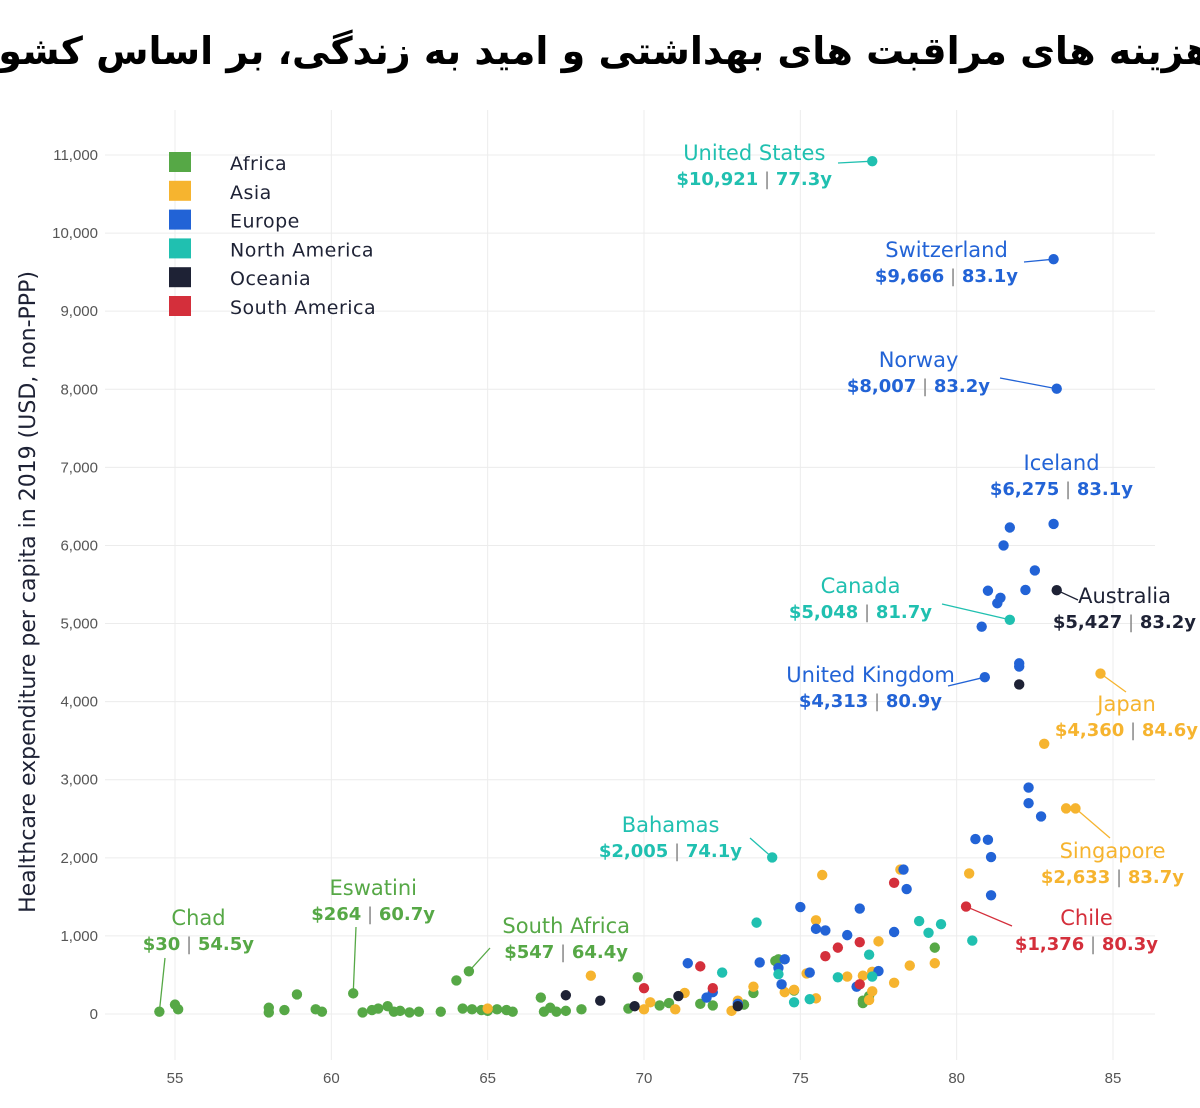 The height and width of the screenshot is (1108, 1200). I want to click on annotation-spend: $5,427, so click(1087, 622).